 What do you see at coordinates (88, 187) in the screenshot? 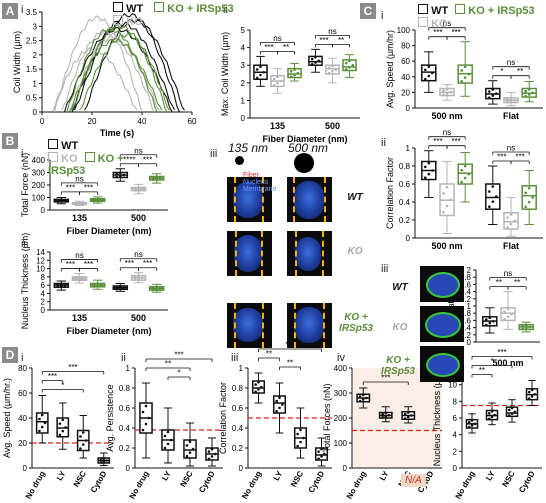
I see `B-i-sig-label-1: ***` at bounding box center [88, 187].